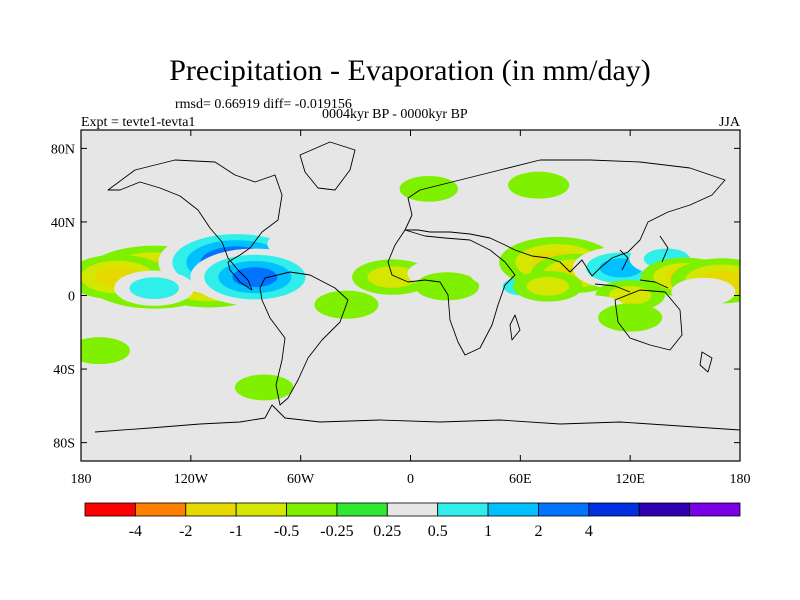 The height and width of the screenshot is (600, 800). What do you see at coordinates (63, 149) in the screenshot?
I see `y-tick-label: 80N` at bounding box center [63, 149].